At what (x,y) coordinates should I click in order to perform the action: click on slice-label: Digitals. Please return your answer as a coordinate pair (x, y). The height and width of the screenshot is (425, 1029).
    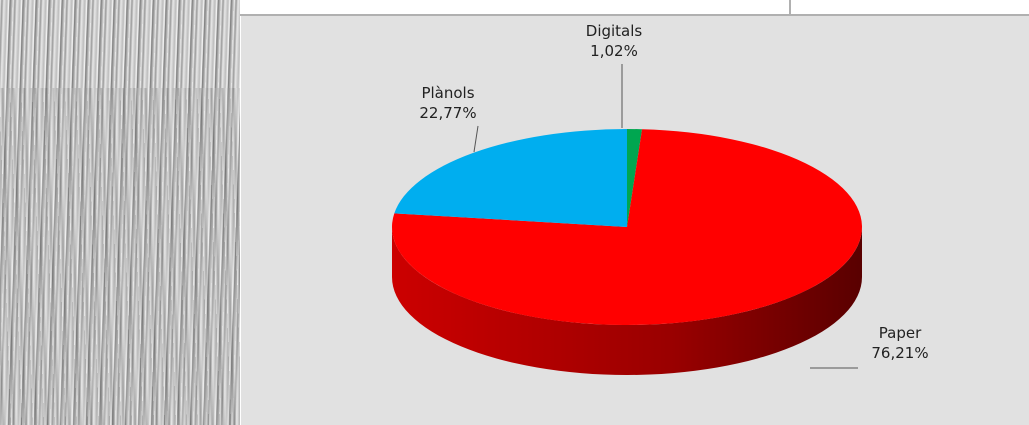
    Looking at the image, I should click on (614, 31).